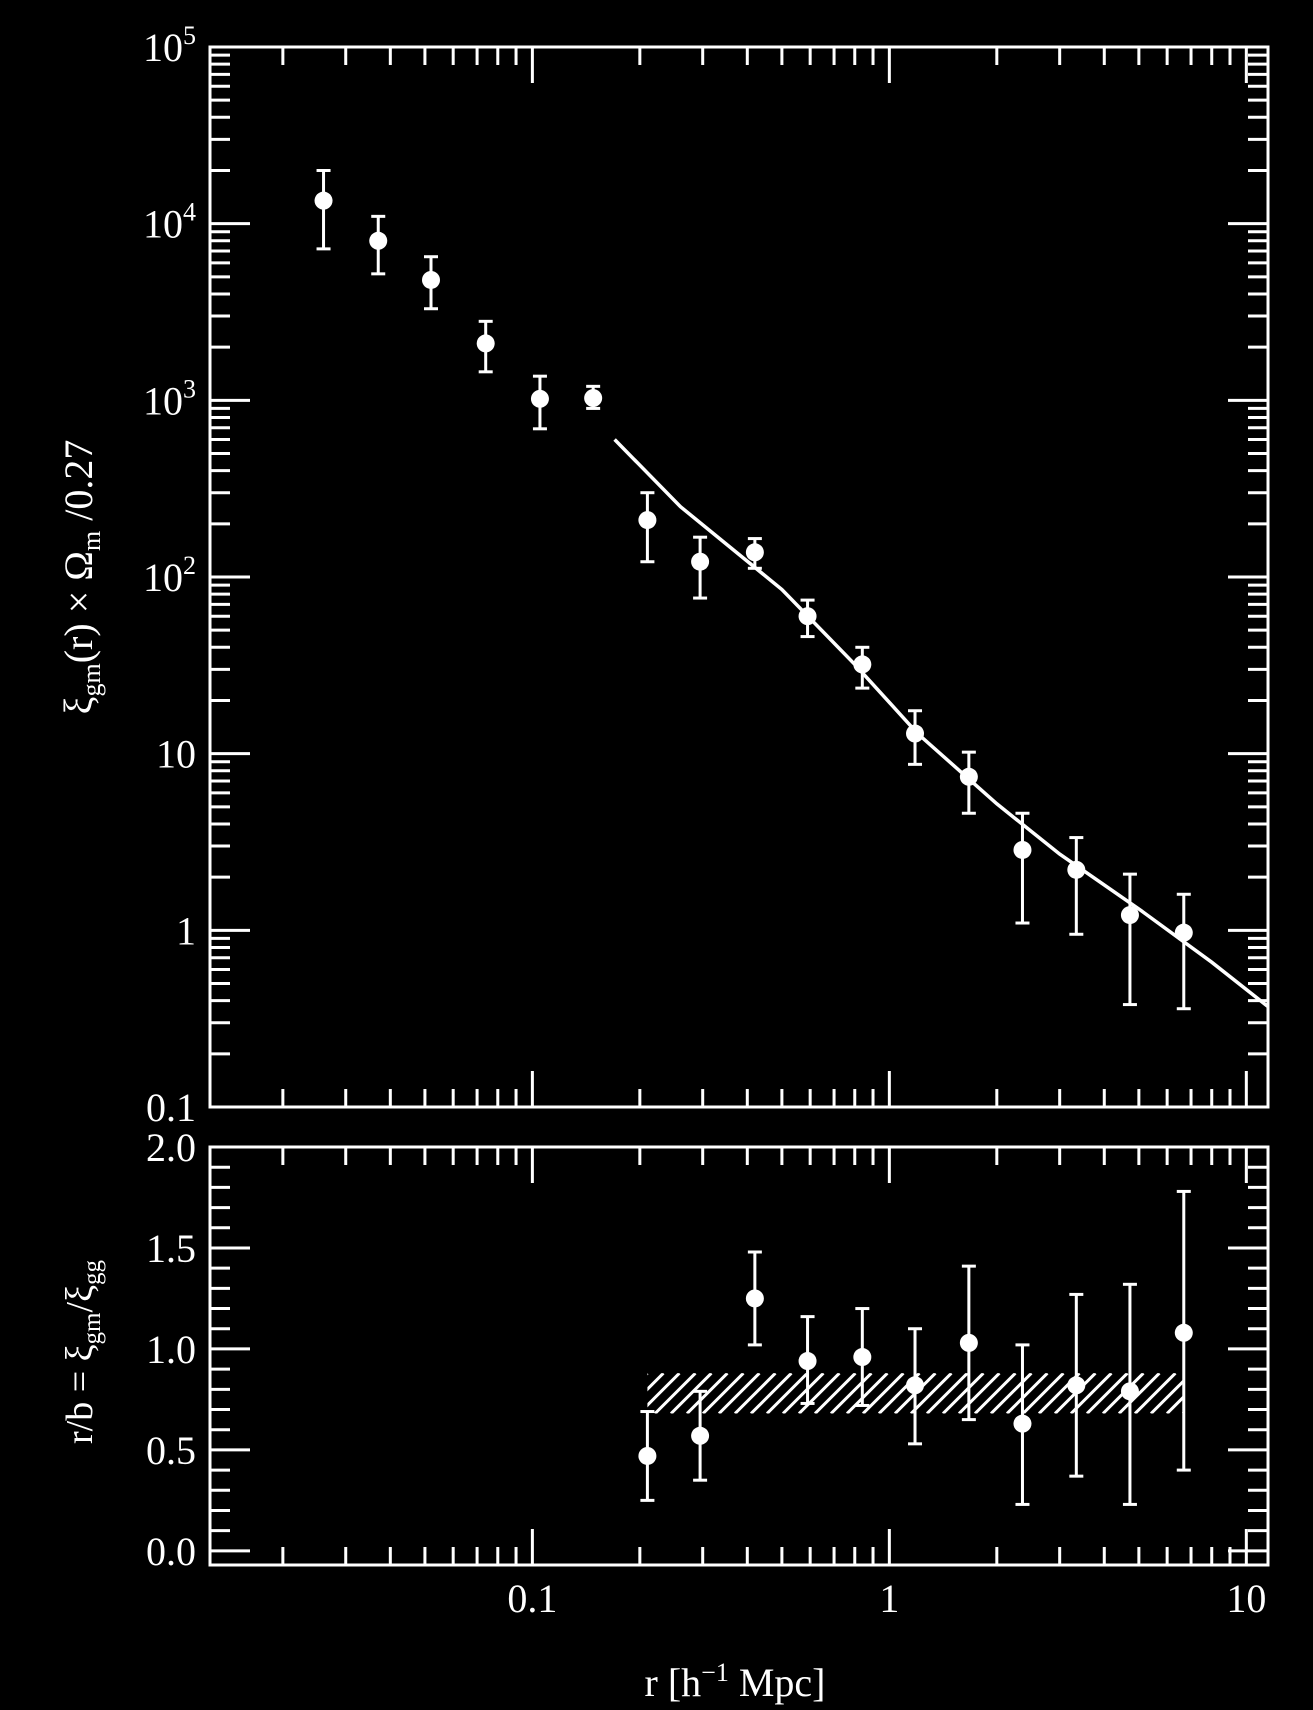 This screenshot has height=1710, width=1313. What do you see at coordinates (169, 45) in the screenshot?
I see `y-tick-label: 10⁵` at bounding box center [169, 45].